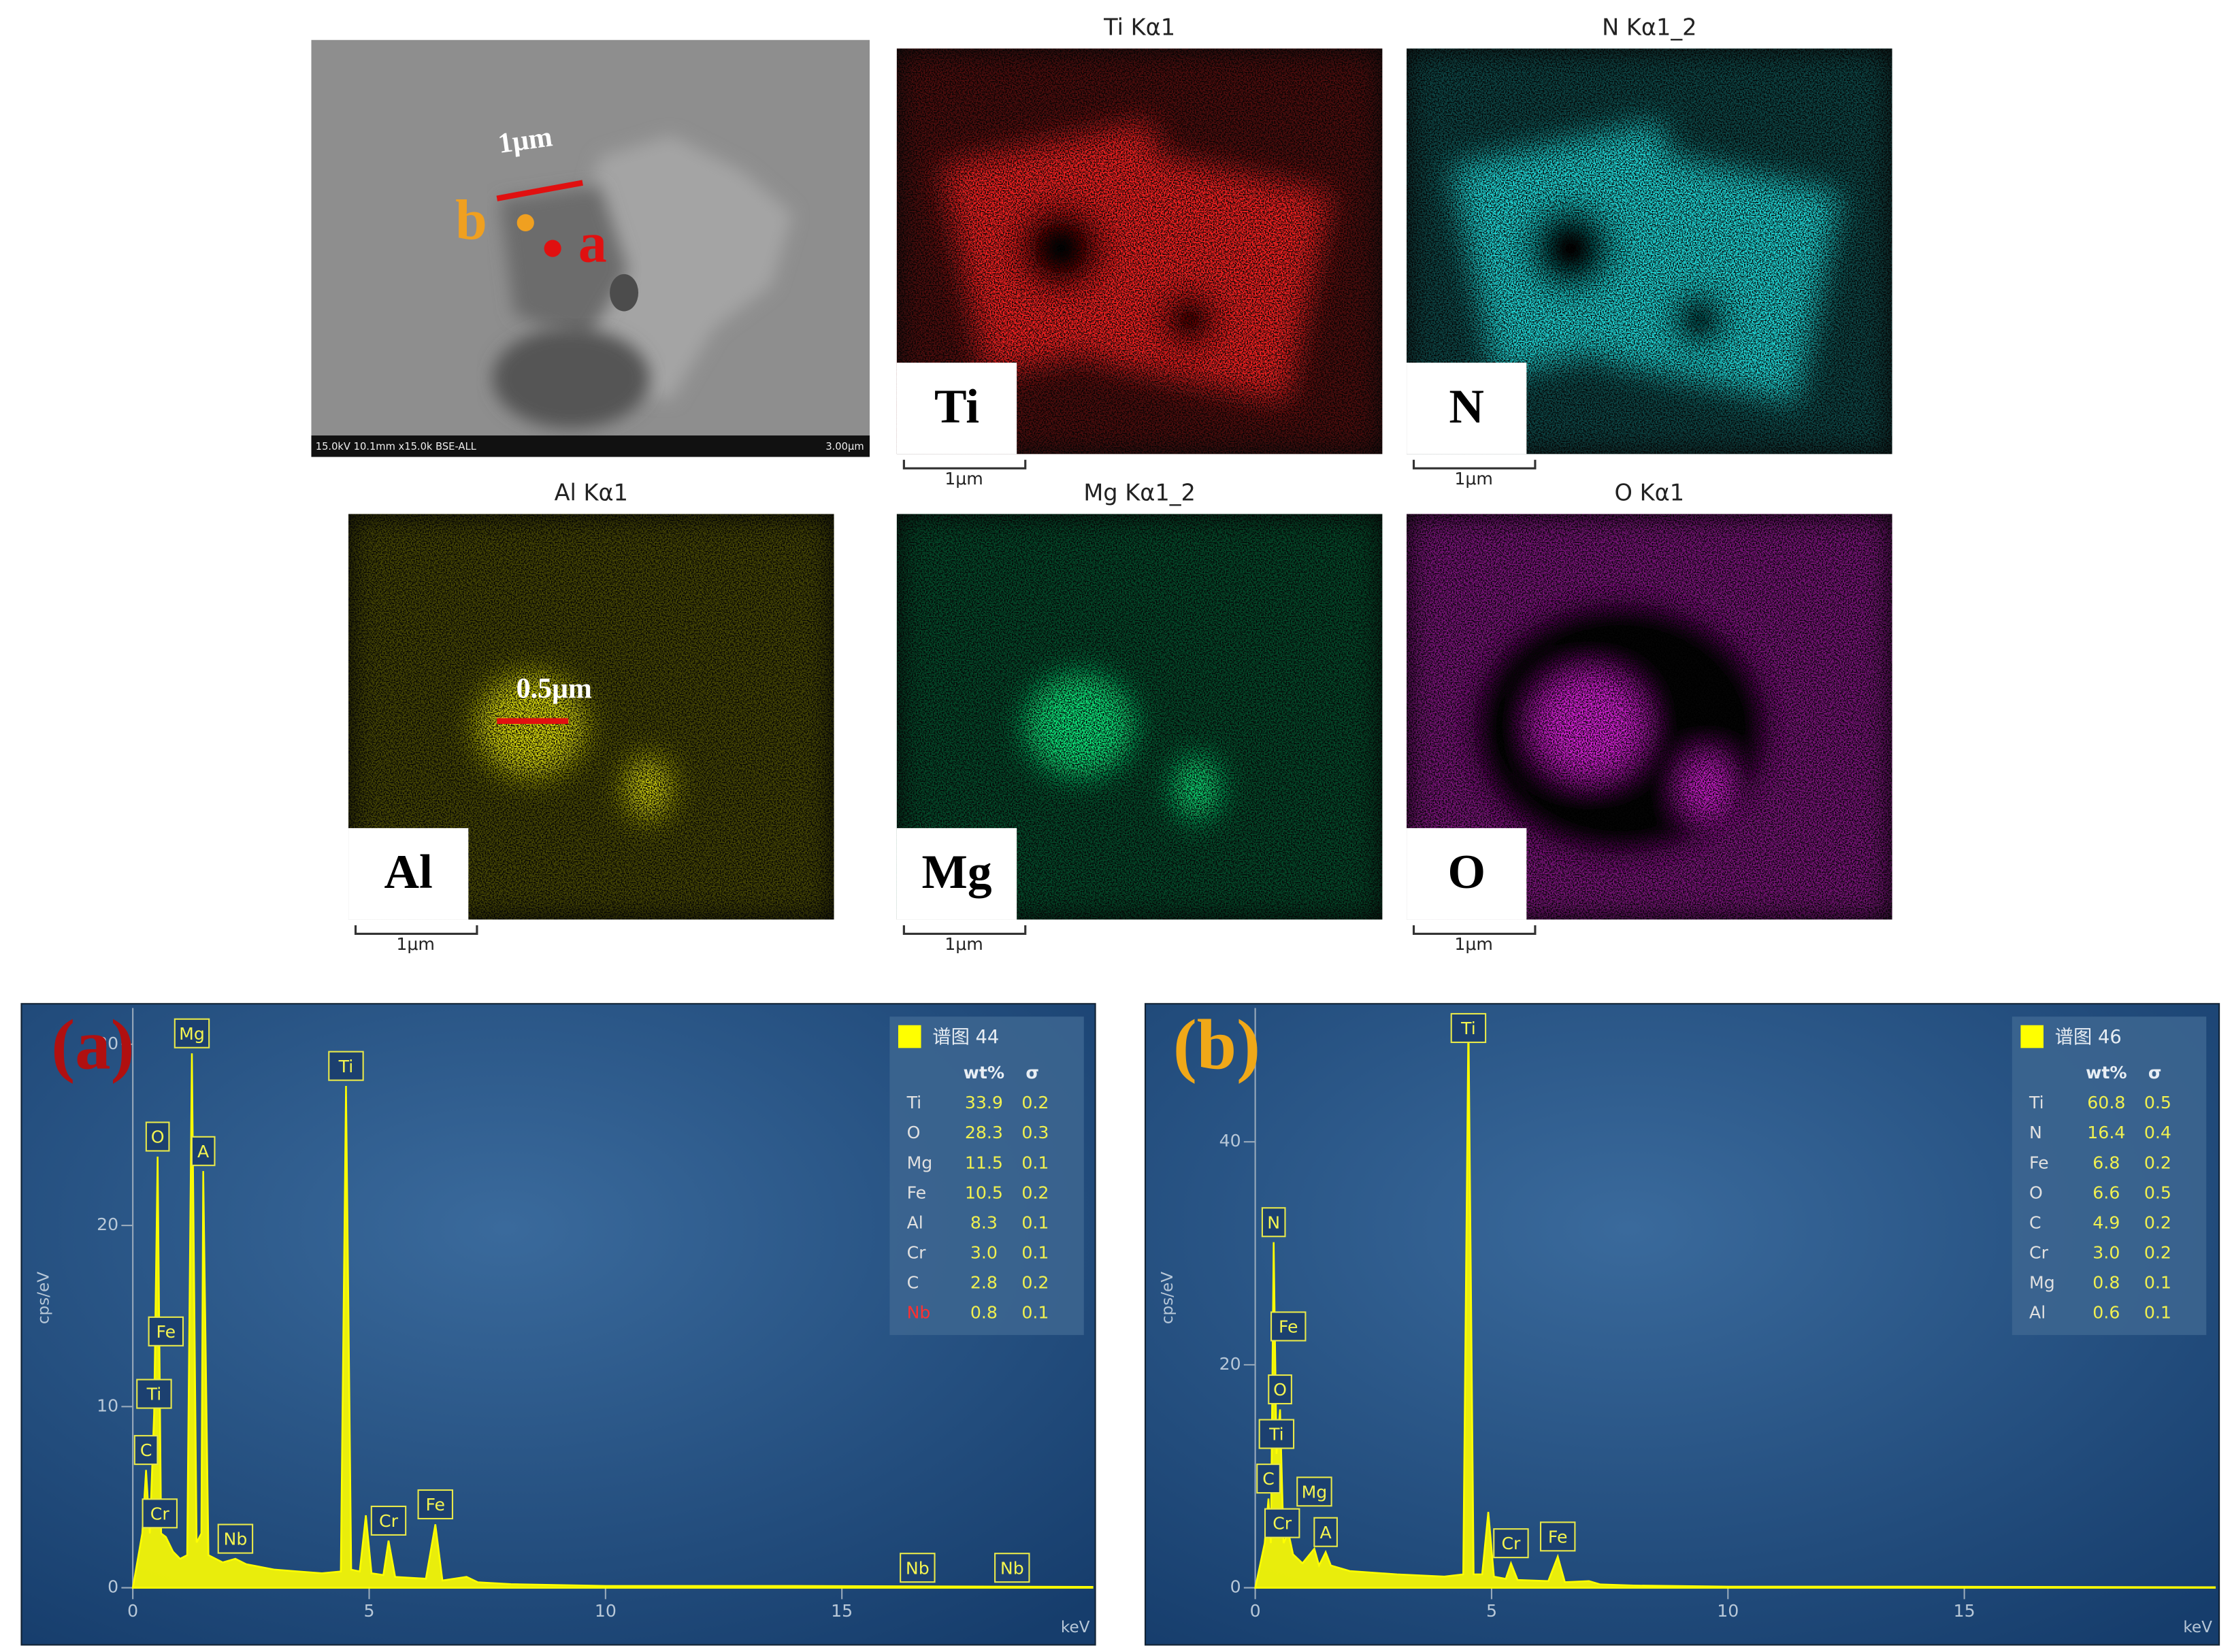 The height and width of the screenshot is (1652, 2232). What do you see at coordinates (571, 379) in the screenshot?
I see `sem-shadow` at bounding box center [571, 379].